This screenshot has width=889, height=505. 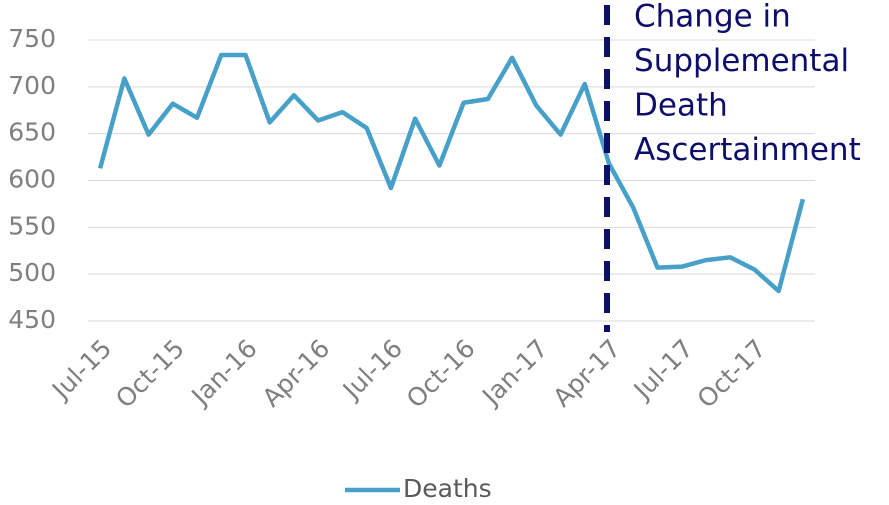 What do you see at coordinates (732, 374) in the screenshot?
I see `x-tick-label: Oct-17` at bounding box center [732, 374].